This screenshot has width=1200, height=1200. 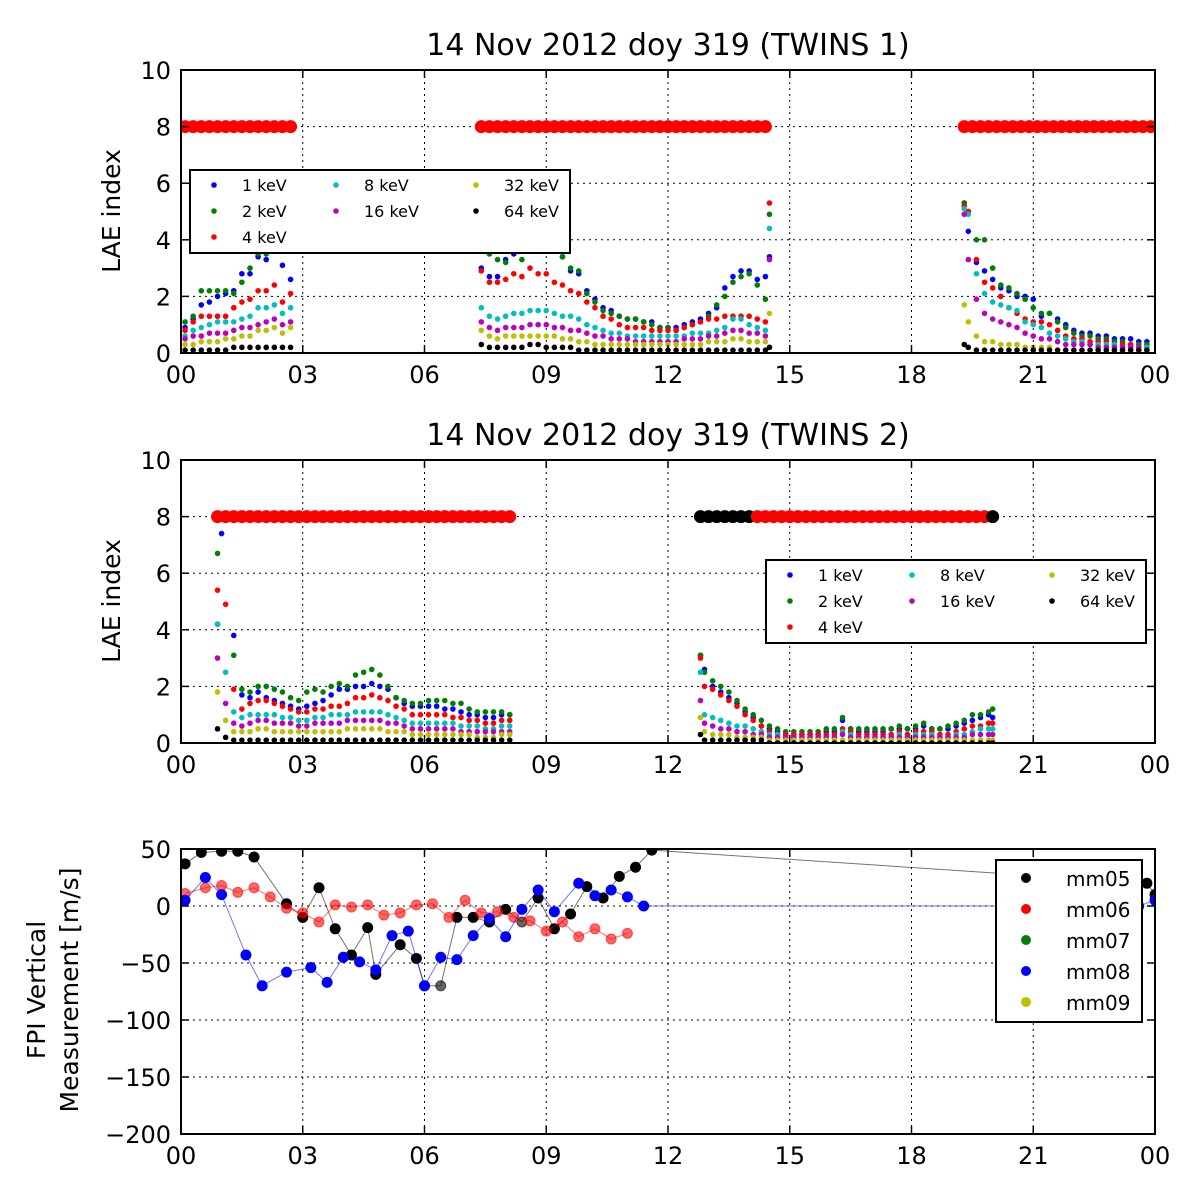 I want to click on twins2-series-64-kev, so click(x=605, y=734).